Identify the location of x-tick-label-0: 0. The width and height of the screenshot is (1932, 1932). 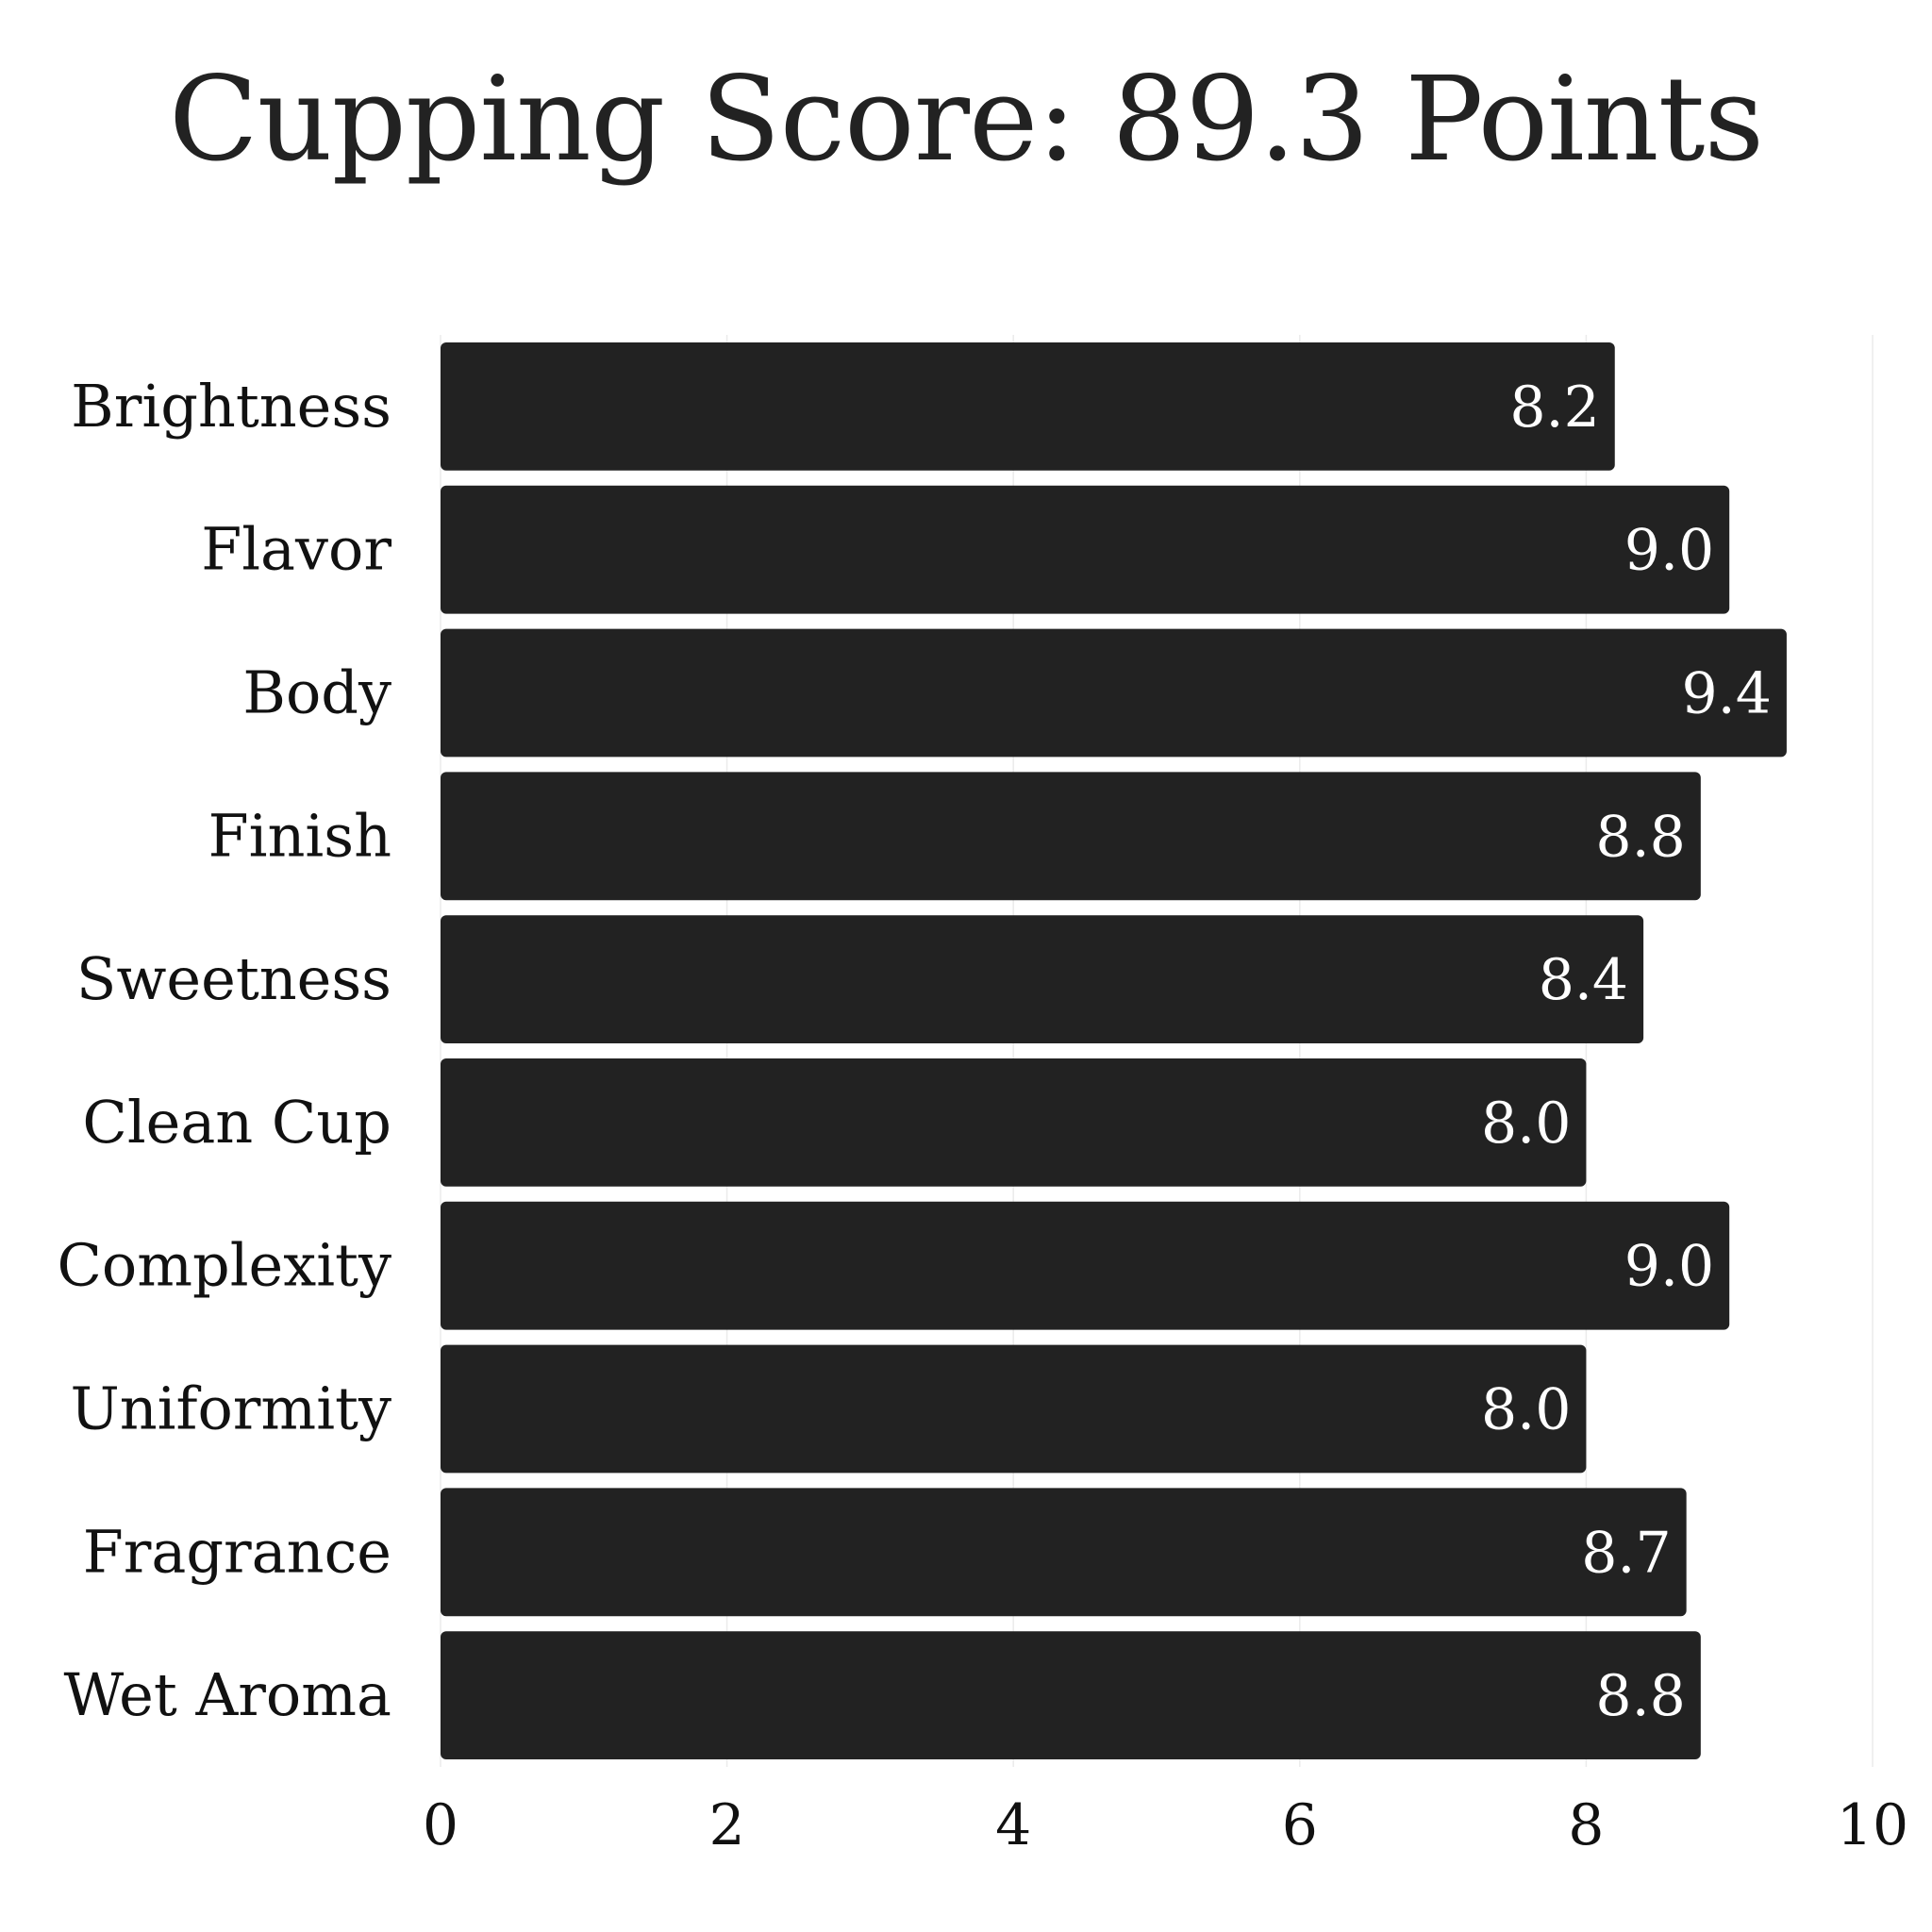
(440, 1825).